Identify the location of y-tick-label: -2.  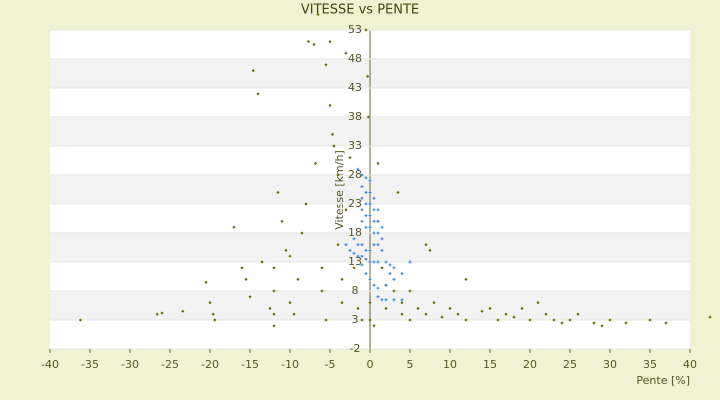
(355, 348).